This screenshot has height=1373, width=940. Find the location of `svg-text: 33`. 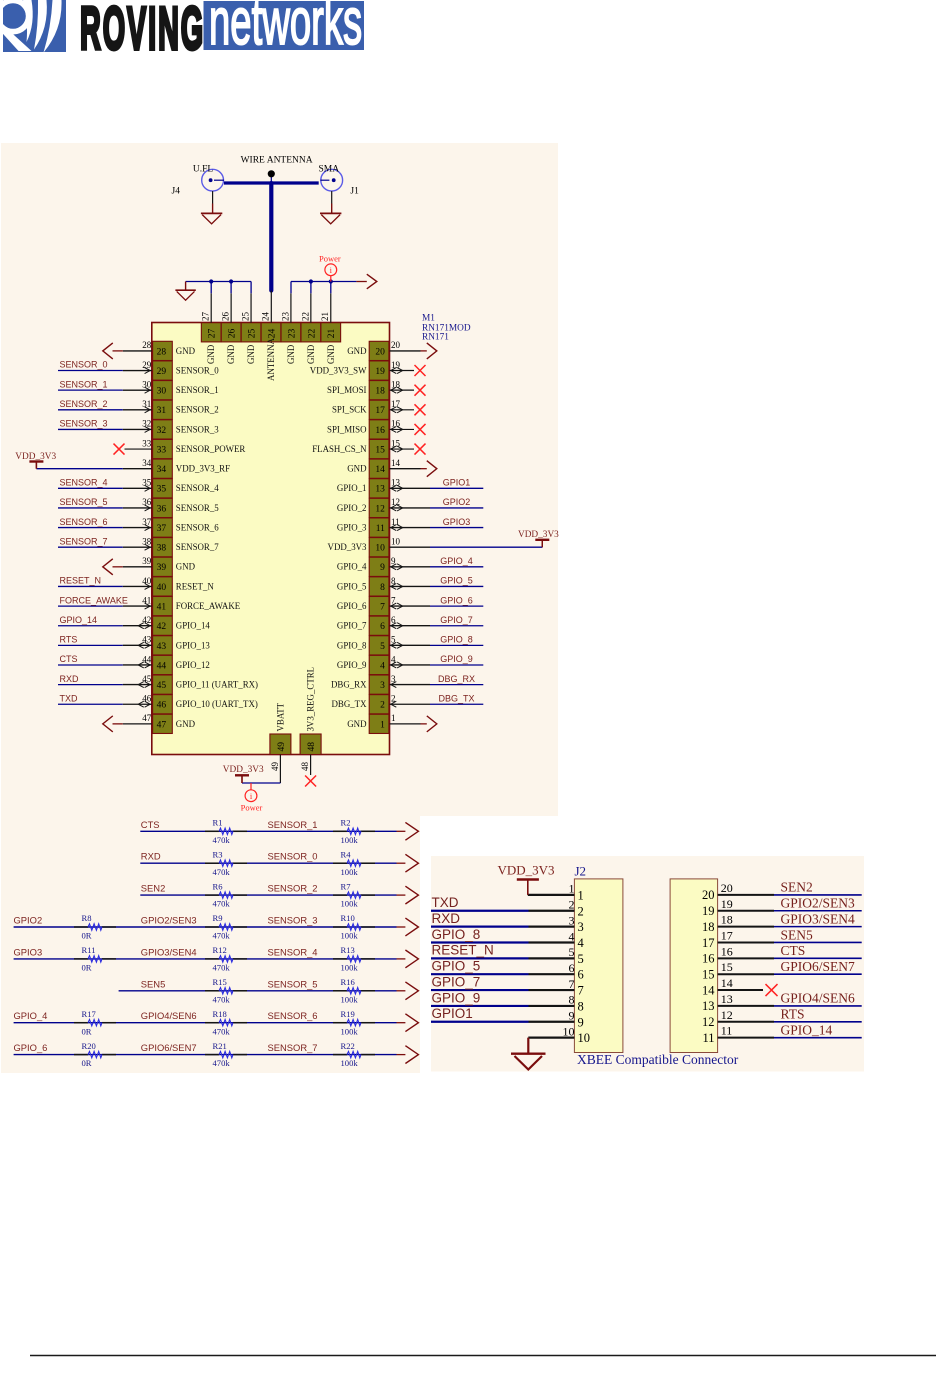

svg-text: 33 is located at coordinates (162, 450).